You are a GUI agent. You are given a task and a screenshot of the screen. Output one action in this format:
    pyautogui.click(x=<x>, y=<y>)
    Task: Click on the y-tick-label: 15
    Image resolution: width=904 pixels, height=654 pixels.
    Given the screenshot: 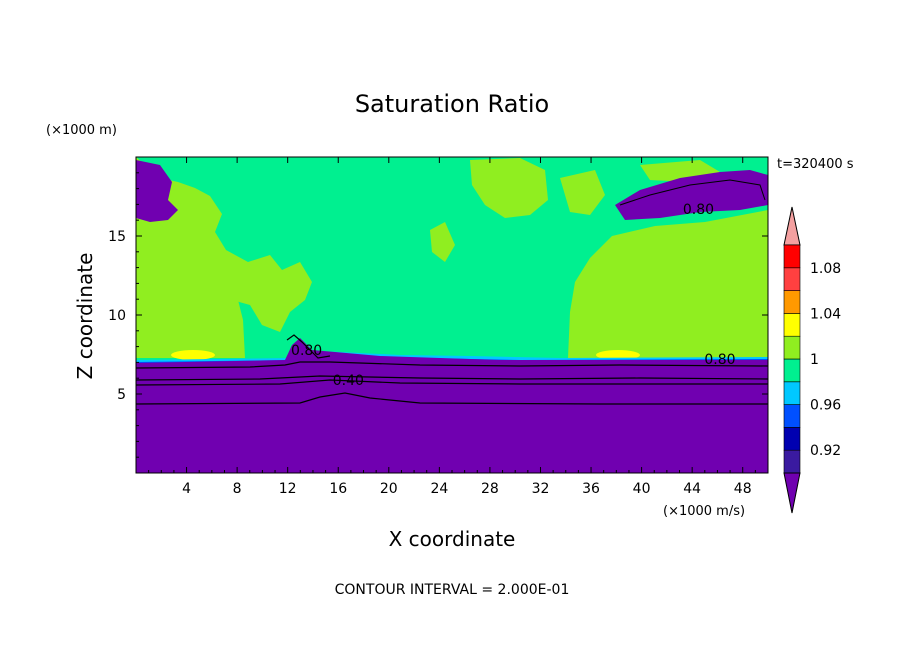 What is the action you would take?
    pyautogui.click(x=117, y=237)
    